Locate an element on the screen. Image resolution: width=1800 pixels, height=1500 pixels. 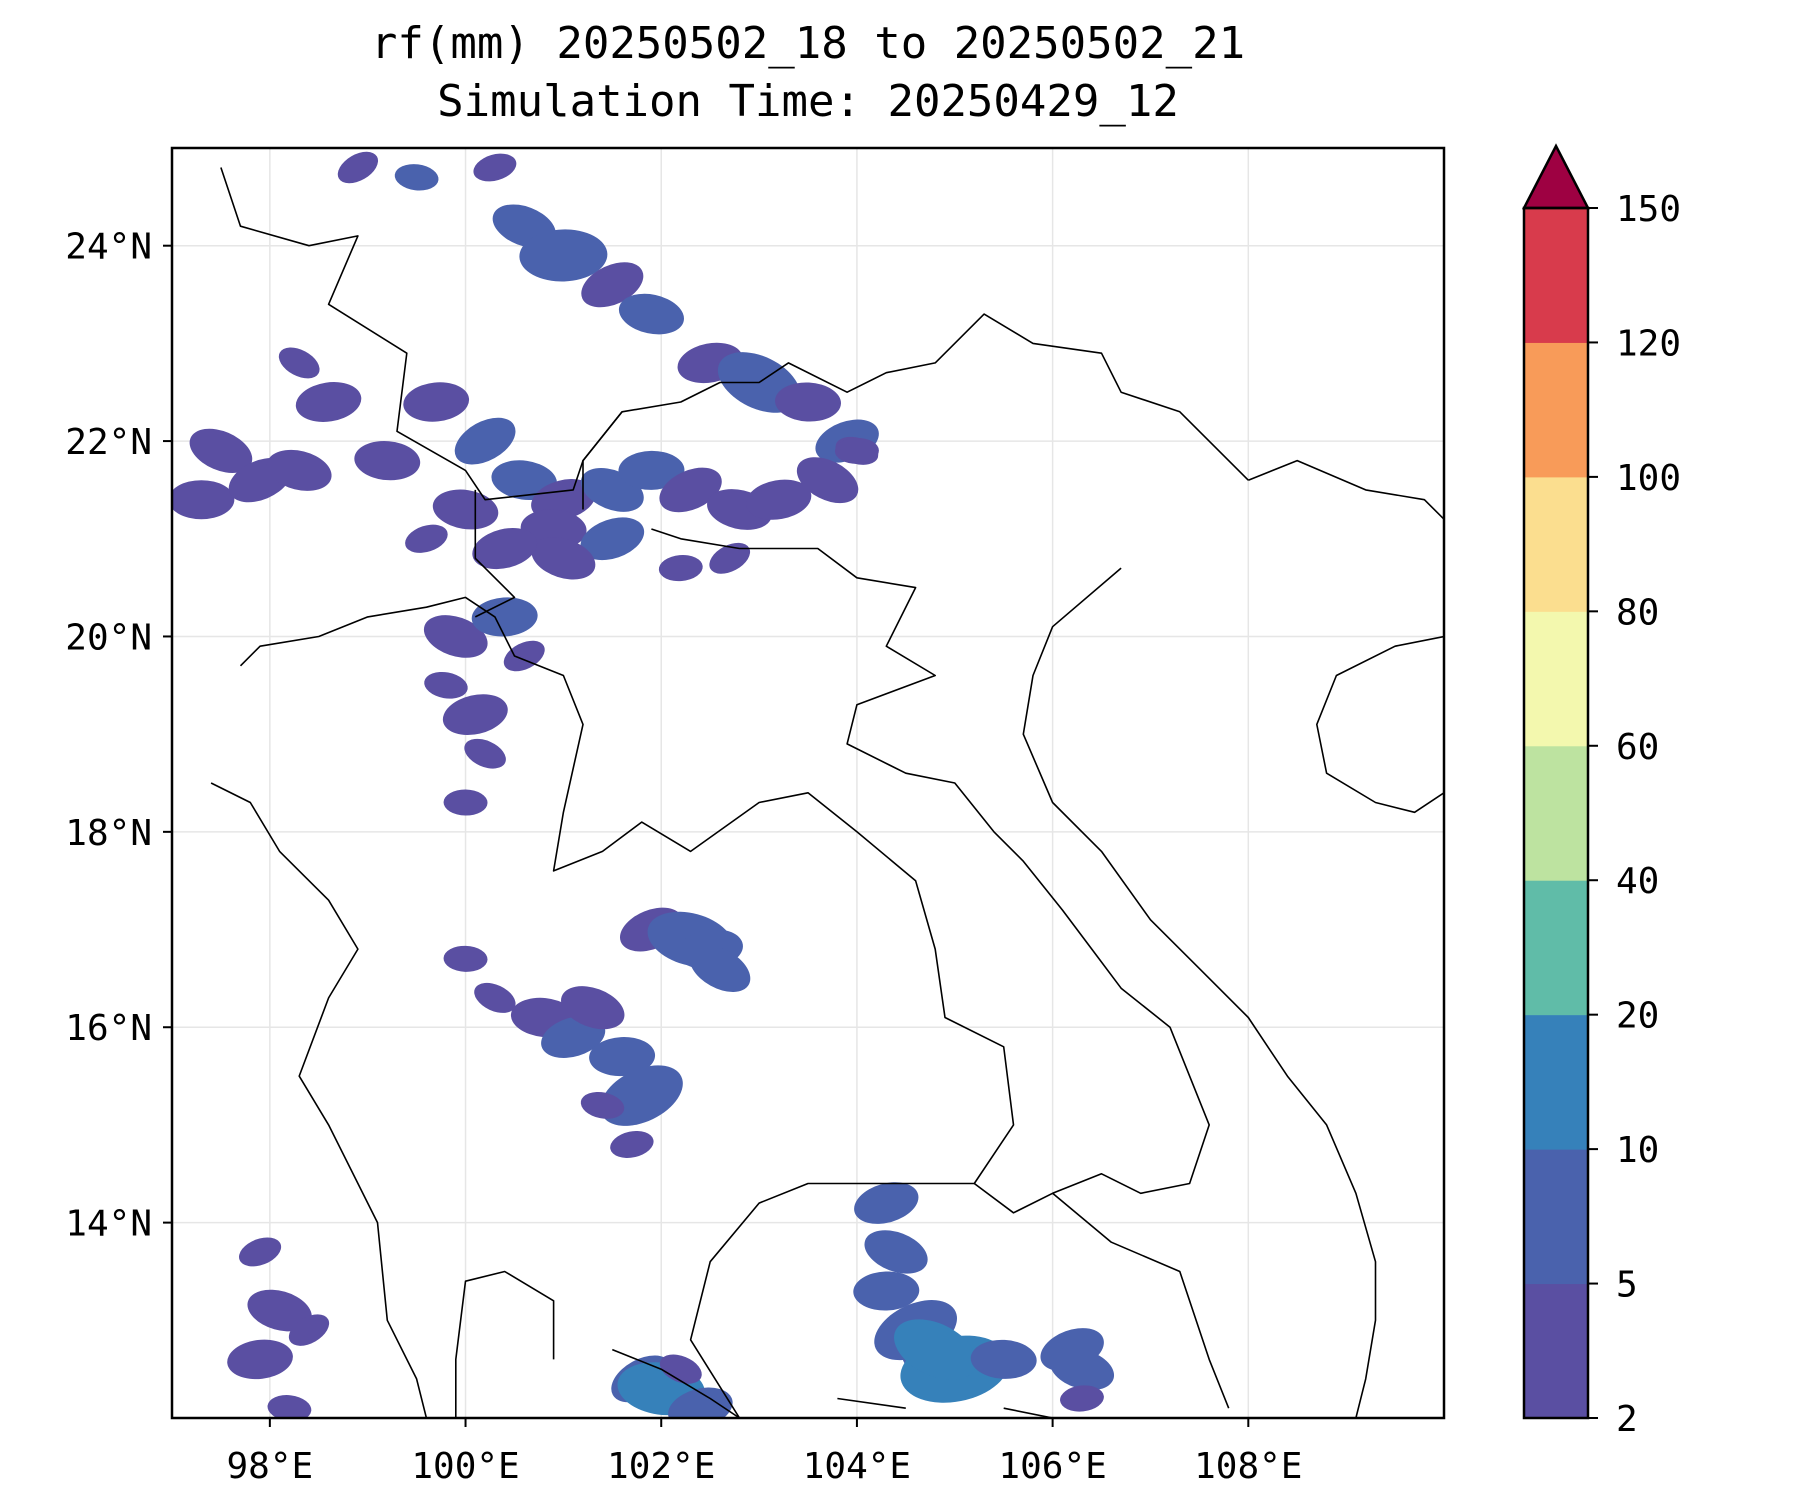
y-tick-label: 14°N is located at coordinates (108, 1224).